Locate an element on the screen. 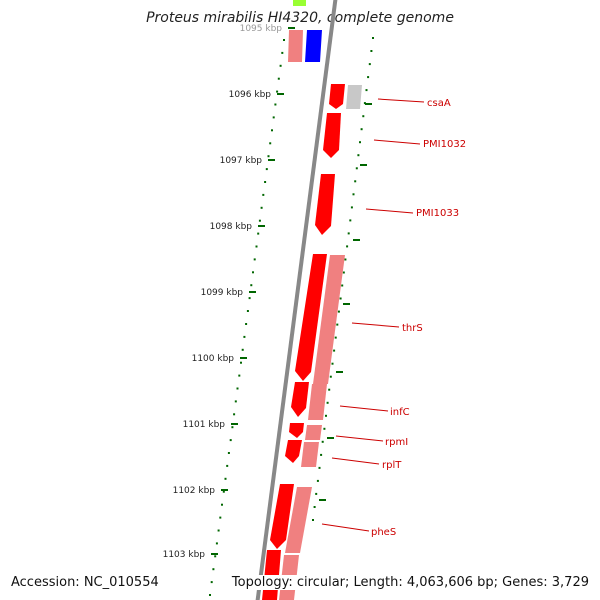  gene-pmi1033 is located at coordinates (325, 204).